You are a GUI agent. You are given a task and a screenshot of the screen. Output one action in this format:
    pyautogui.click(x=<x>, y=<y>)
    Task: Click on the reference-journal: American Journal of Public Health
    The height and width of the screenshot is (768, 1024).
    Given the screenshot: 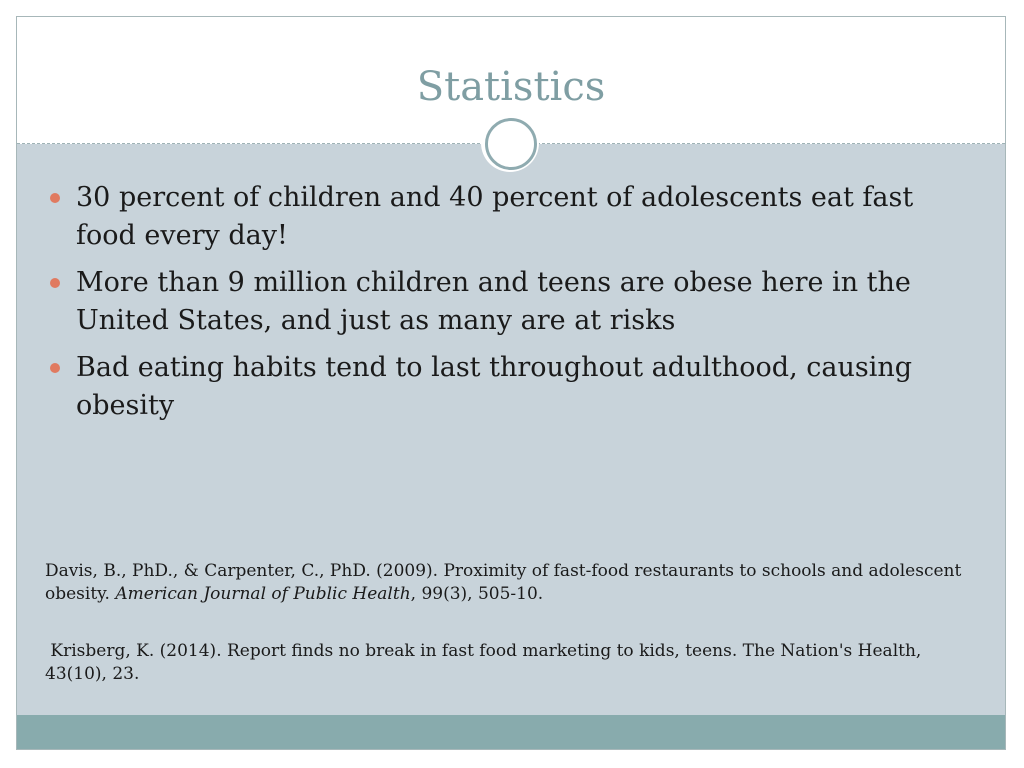 What is the action you would take?
    pyautogui.click(x=263, y=594)
    